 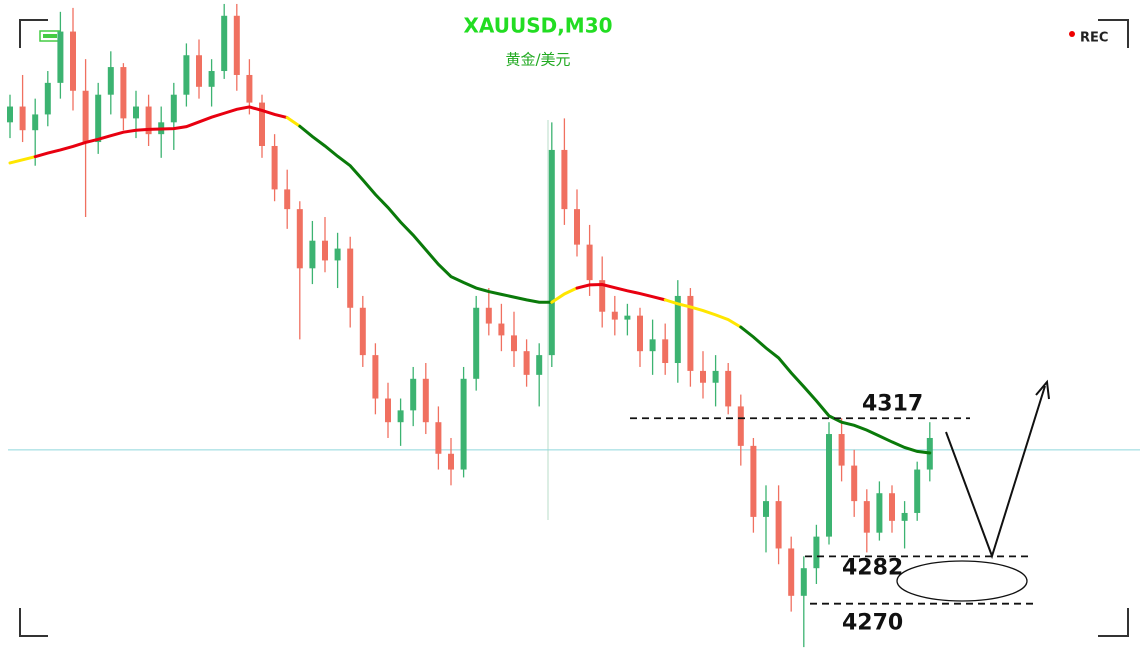 What do you see at coordinates (995, 472) in the screenshot?
I see `projection-arrow` at bounding box center [995, 472].